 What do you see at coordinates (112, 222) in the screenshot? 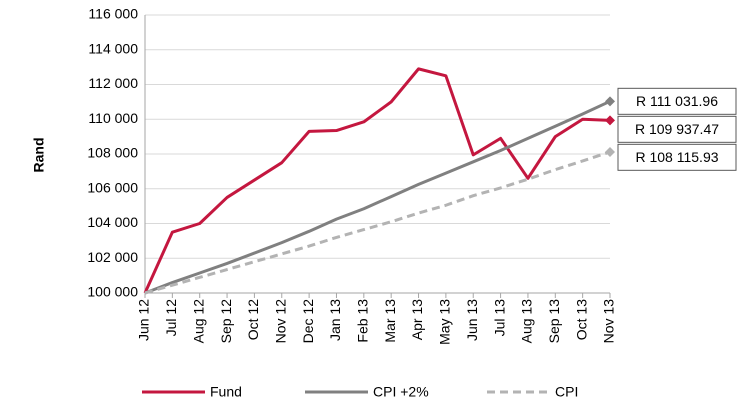
I see `y-tick-label: 104 000` at bounding box center [112, 222].